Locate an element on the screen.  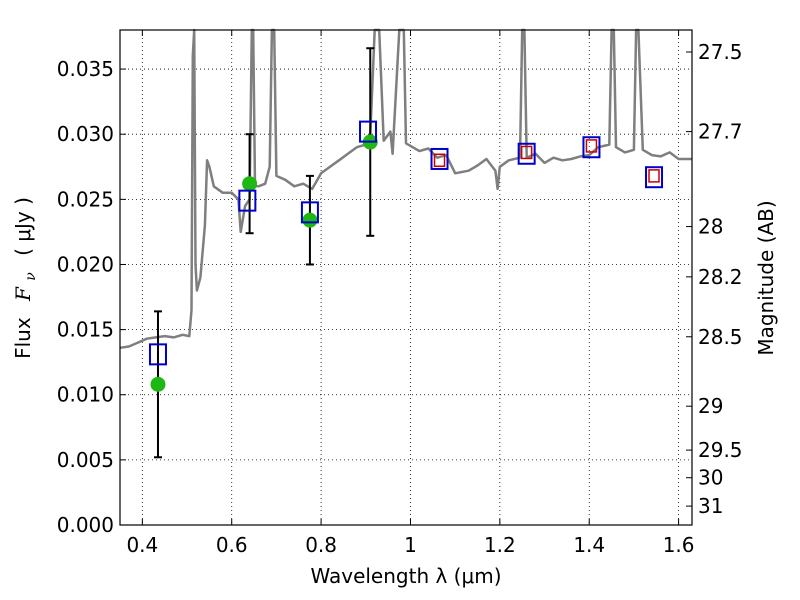
x-axis-label: Wavelength λ (μm) is located at coordinates (405, 576).